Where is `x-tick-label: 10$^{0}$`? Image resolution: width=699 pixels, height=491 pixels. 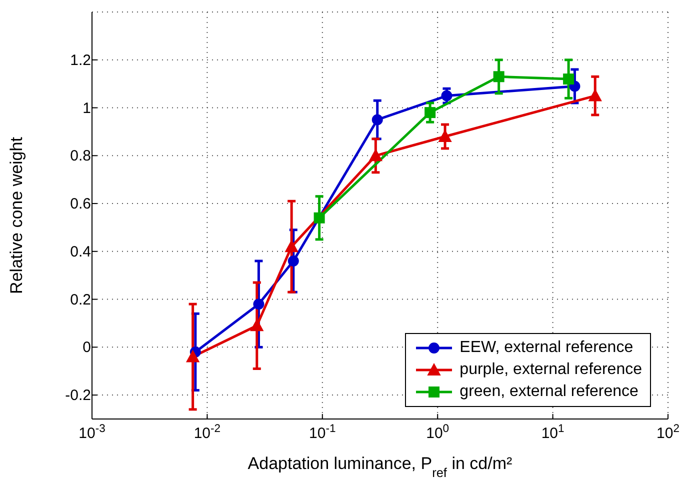 x-tick-label: 10$^{0}$ is located at coordinates (438, 432).